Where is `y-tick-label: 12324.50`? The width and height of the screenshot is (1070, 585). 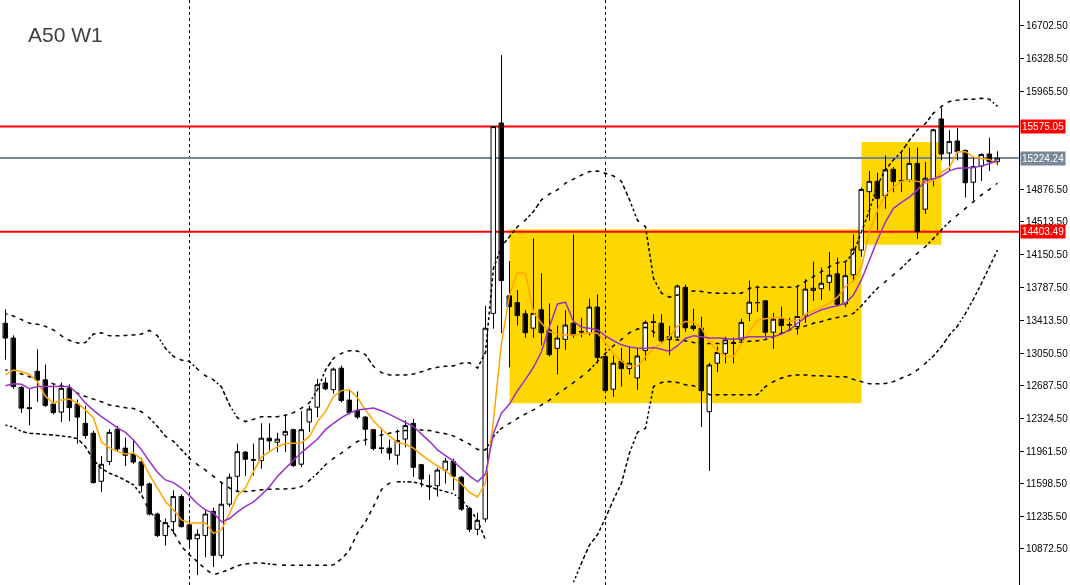
y-tick-label: 12324.50 is located at coordinates (1047, 418).